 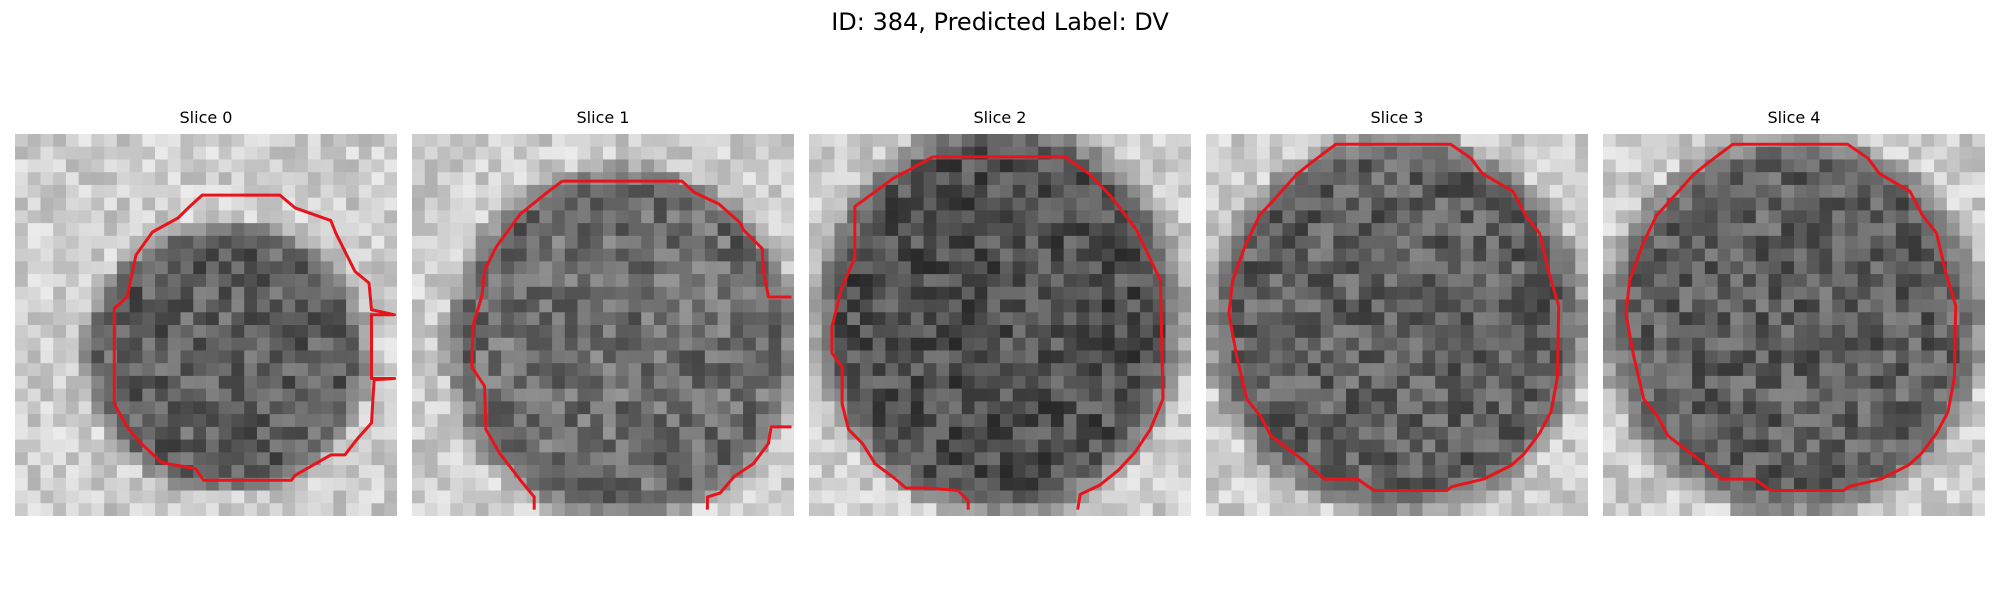 I want to click on slice-panel-2: Slice 2, so click(x=1000, y=313).